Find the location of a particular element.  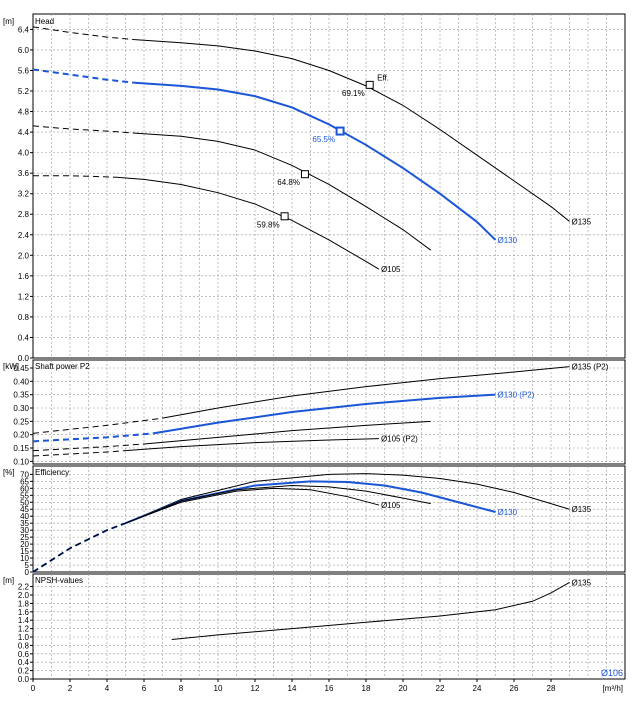

y-tick-label: 0.2 is located at coordinates (24, 671).